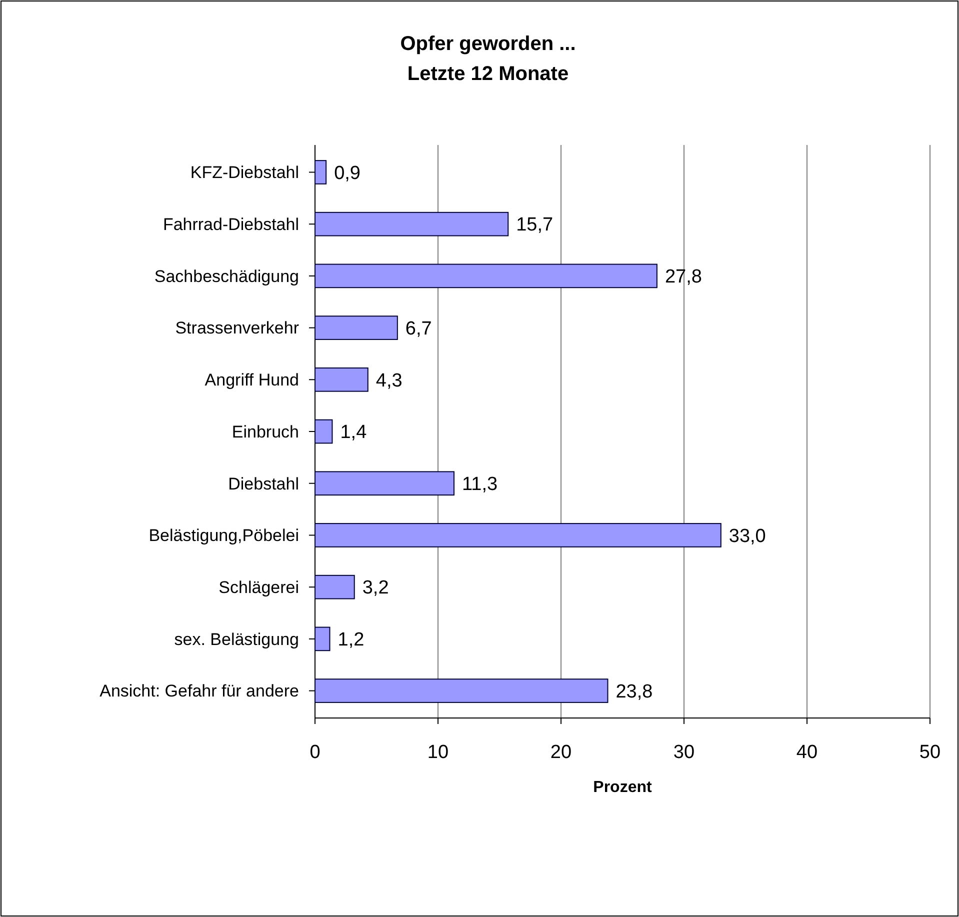  What do you see at coordinates (807, 752) in the screenshot?
I see `x-tick-label: 40` at bounding box center [807, 752].